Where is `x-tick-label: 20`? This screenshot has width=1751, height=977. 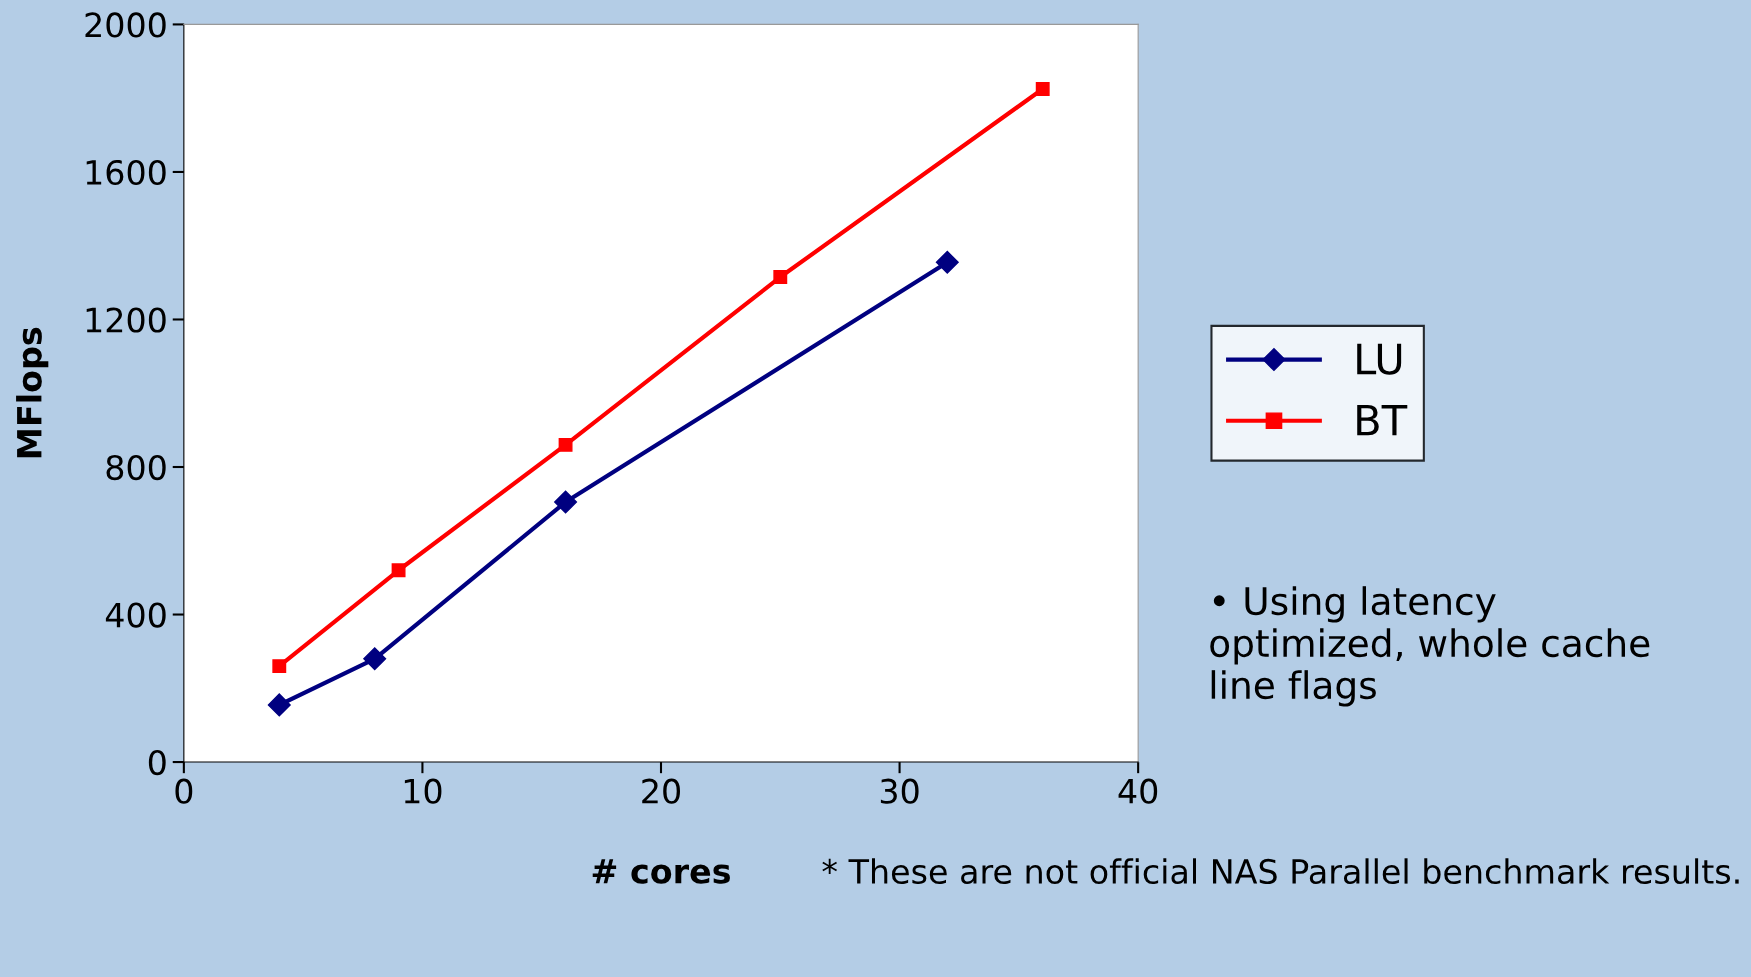 x-tick-label: 20 is located at coordinates (661, 791).